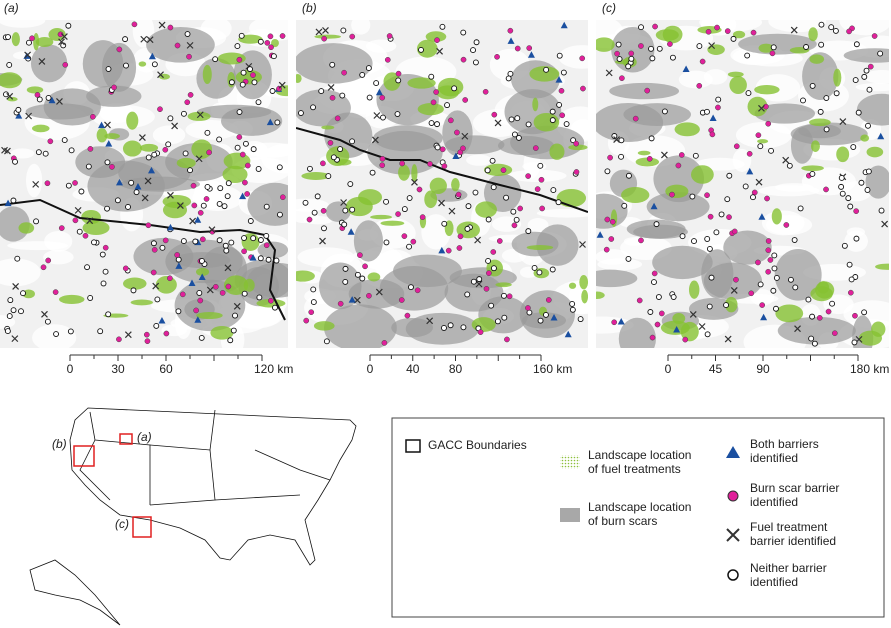 This screenshot has height=628, width=891. What do you see at coordinates (456, 369) in the screenshot?
I see `scale-label: 80` at bounding box center [456, 369].